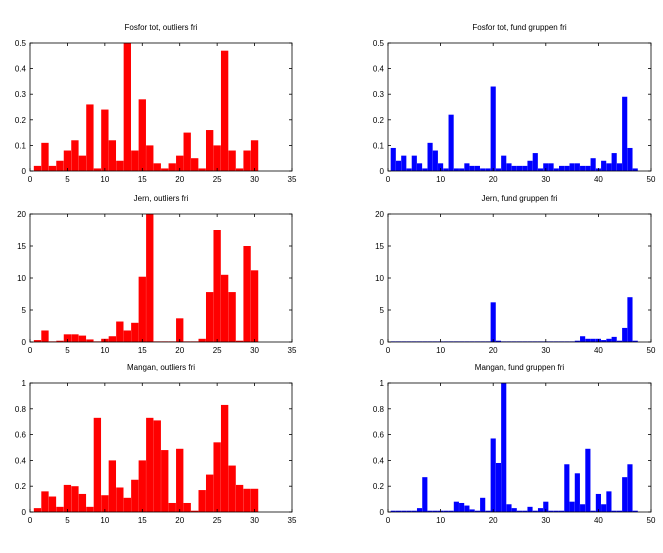 This screenshot has height=553, width=663. What do you see at coordinates (161, 27) in the screenshot?
I see `subplot-title: Fosfor tot, outliers fri` at bounding box center [161, 27].